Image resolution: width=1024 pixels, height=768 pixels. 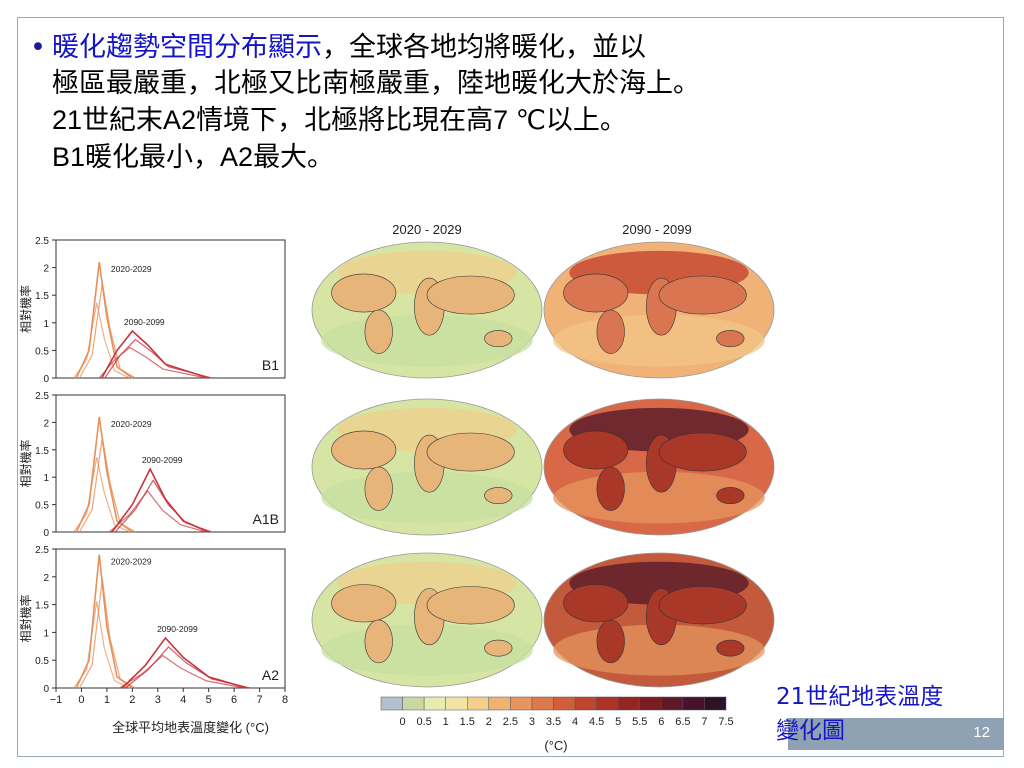 I want to click on x-tick-label: 4, so click(x=183, y=700).